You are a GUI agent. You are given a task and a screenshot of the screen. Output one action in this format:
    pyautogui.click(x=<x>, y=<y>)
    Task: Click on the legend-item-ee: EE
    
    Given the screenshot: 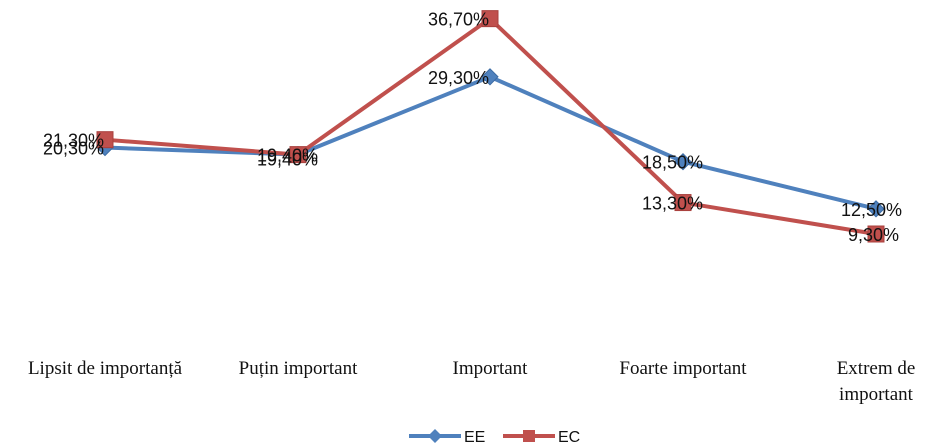 What is the action you would take?
    pyautogui.click(x=447, y=437)
    